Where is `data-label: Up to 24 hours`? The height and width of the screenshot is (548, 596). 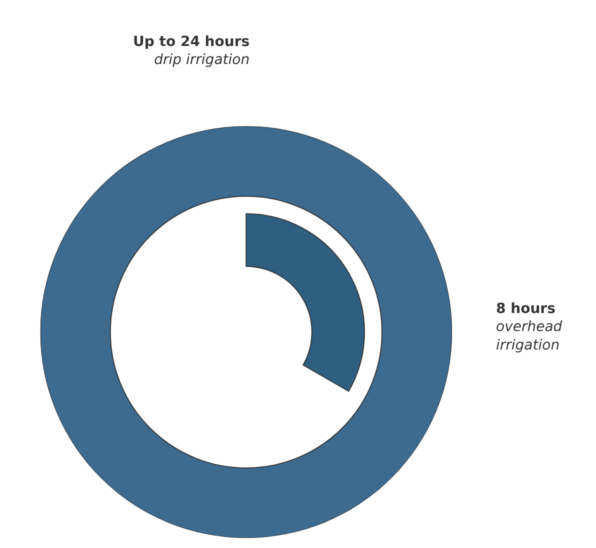 data-label: Up to 24 hours is located at coordinates (191, 42).